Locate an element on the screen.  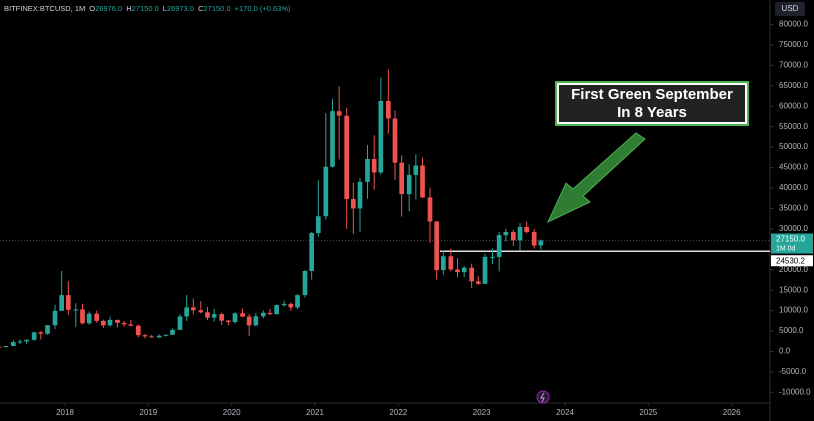
price-sublabel: 1M 0d is located at coordinates (786, 248).